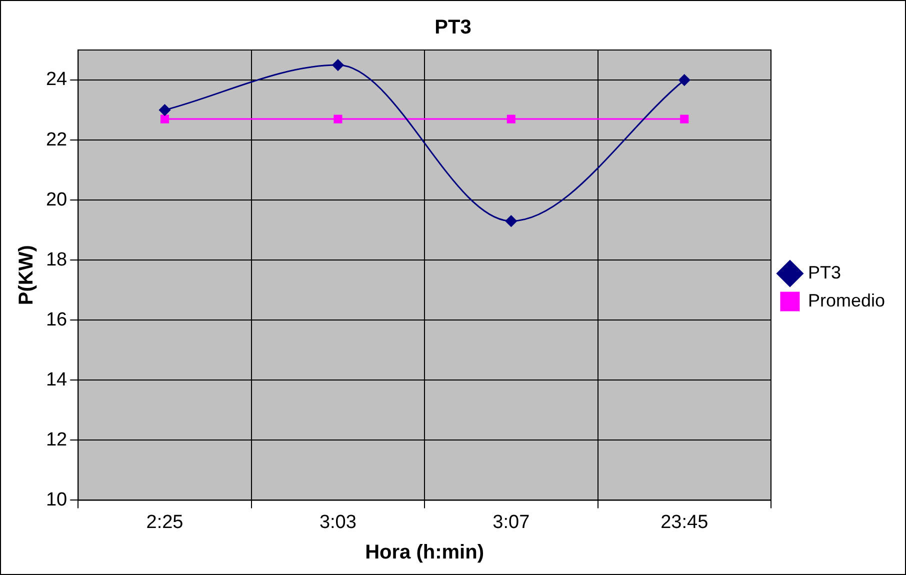 This screenshot has height=575, width=906. I want to click on x-tick-label: 3:03, so click(337, 522).